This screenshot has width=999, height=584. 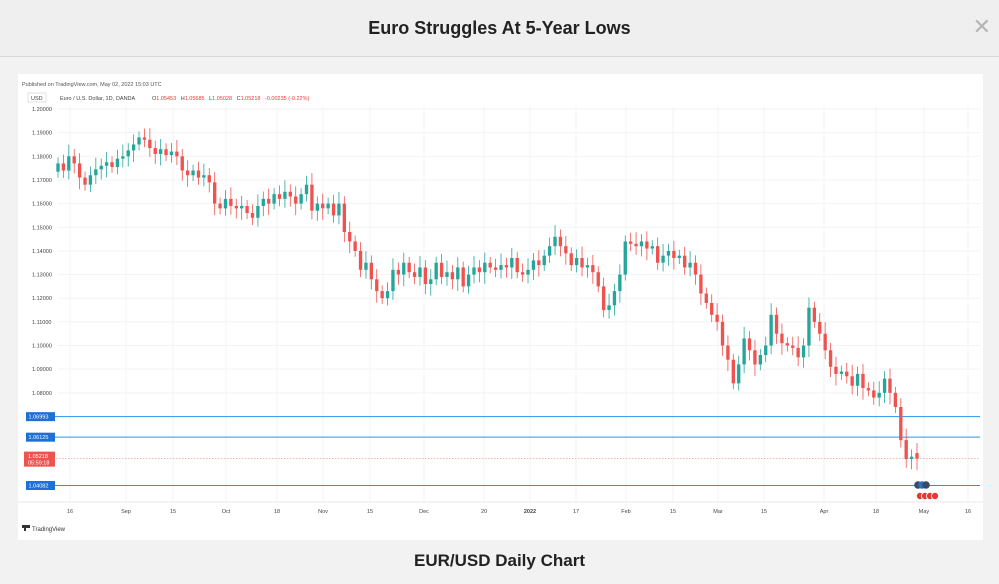 What do you see at coordinates (183, 99) in the screenshot?
I see `ohlc-high-label: H` at bounding box center [183, 99].